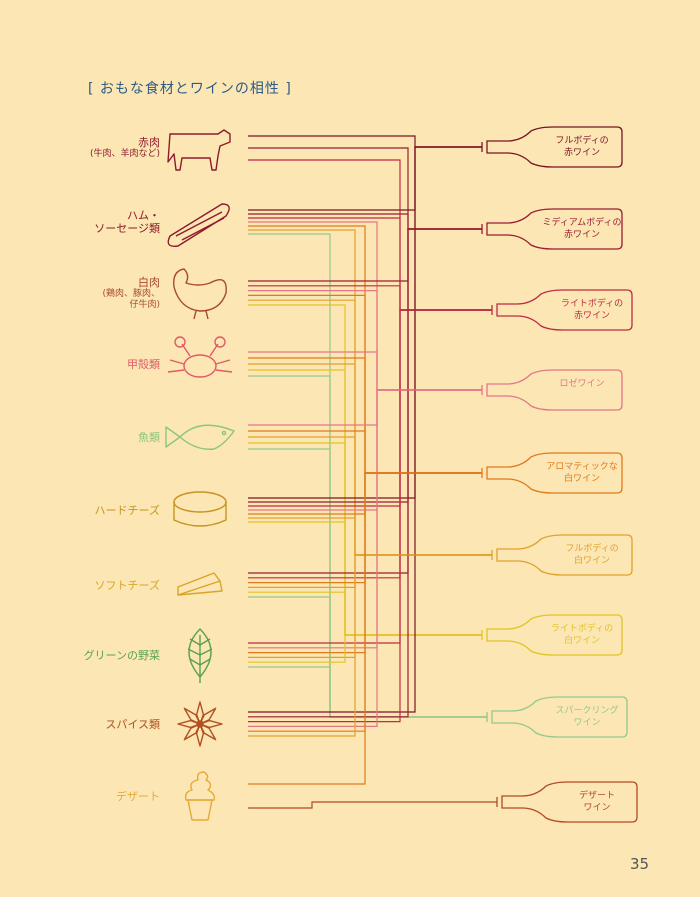  I want to click on food-name: ハム・ ソーセージ類, so click(127, 222).